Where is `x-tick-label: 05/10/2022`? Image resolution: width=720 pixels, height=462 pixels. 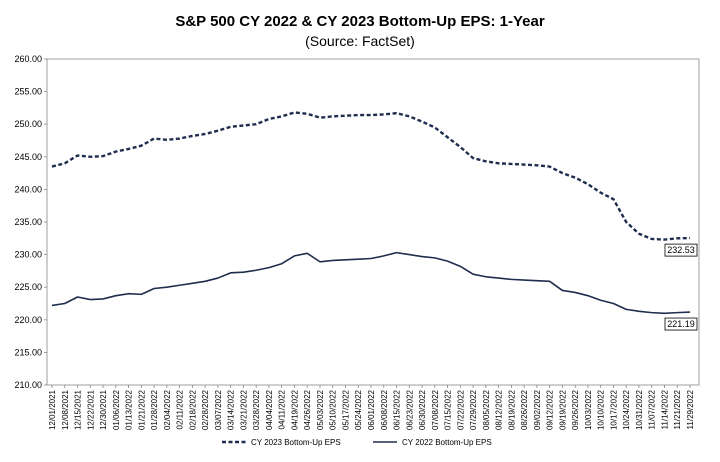
x-tick-label: 05/10/2022 is located at coordinates (333, 409).